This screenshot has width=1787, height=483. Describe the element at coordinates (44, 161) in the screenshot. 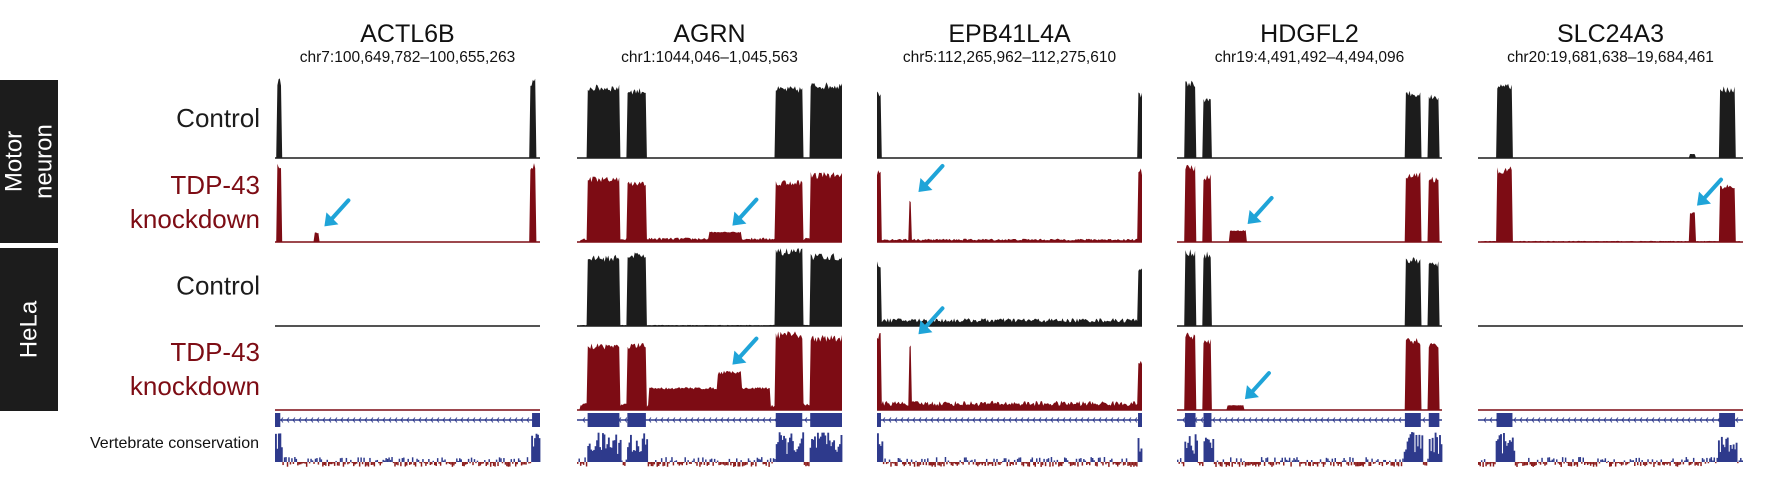

I see `group-label-text: neuron` at that location.